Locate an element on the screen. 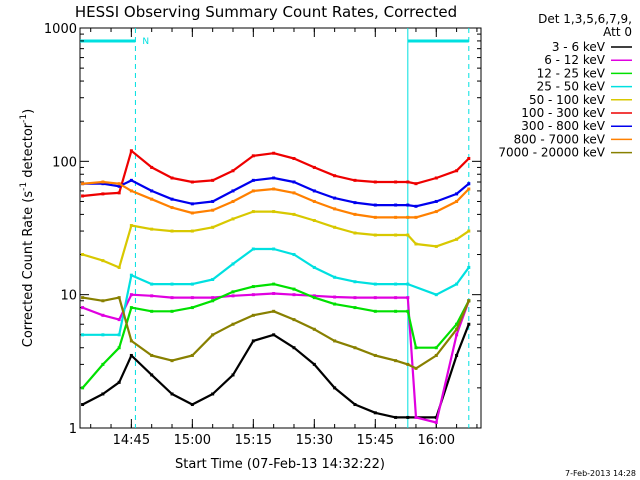  y-axis-label-sup-2: -1 is located at coordinates (24, 118).